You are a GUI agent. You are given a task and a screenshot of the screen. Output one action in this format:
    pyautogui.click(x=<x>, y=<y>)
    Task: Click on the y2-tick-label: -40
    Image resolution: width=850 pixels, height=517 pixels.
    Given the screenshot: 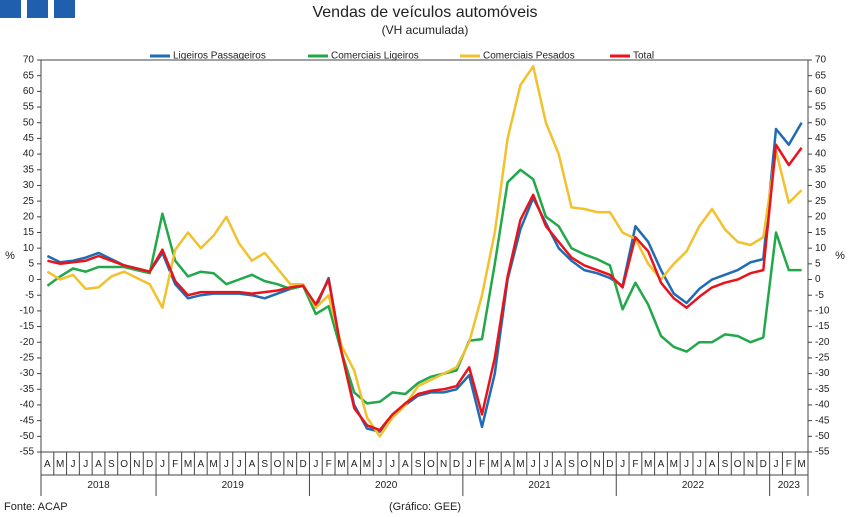 What is the action you would take?
    pyautogui.click(x=822, y=405)
    